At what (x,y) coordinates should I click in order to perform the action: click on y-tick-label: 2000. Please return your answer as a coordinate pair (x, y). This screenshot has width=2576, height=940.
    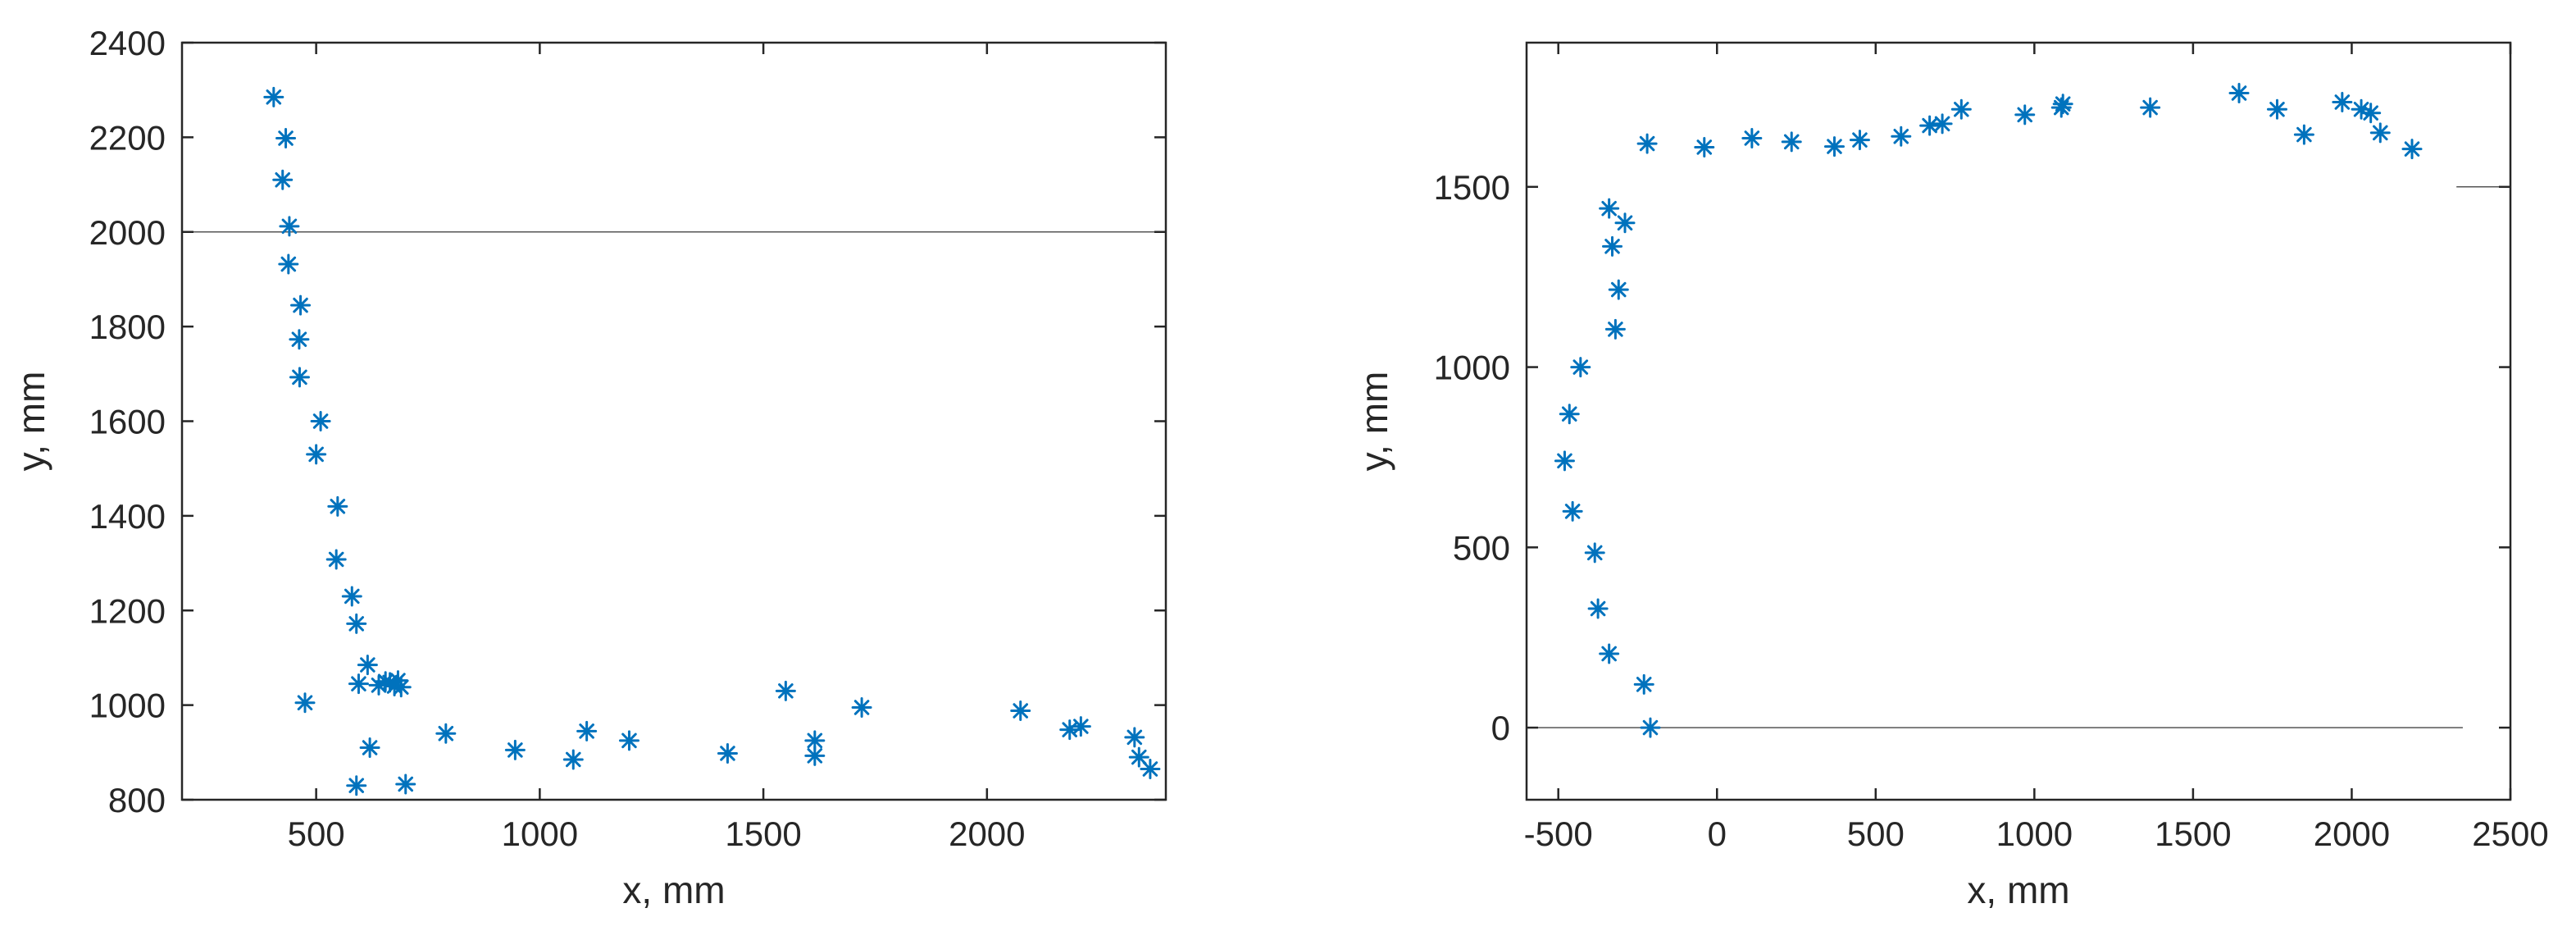
    Looking at the image, I should click on (127, 233).